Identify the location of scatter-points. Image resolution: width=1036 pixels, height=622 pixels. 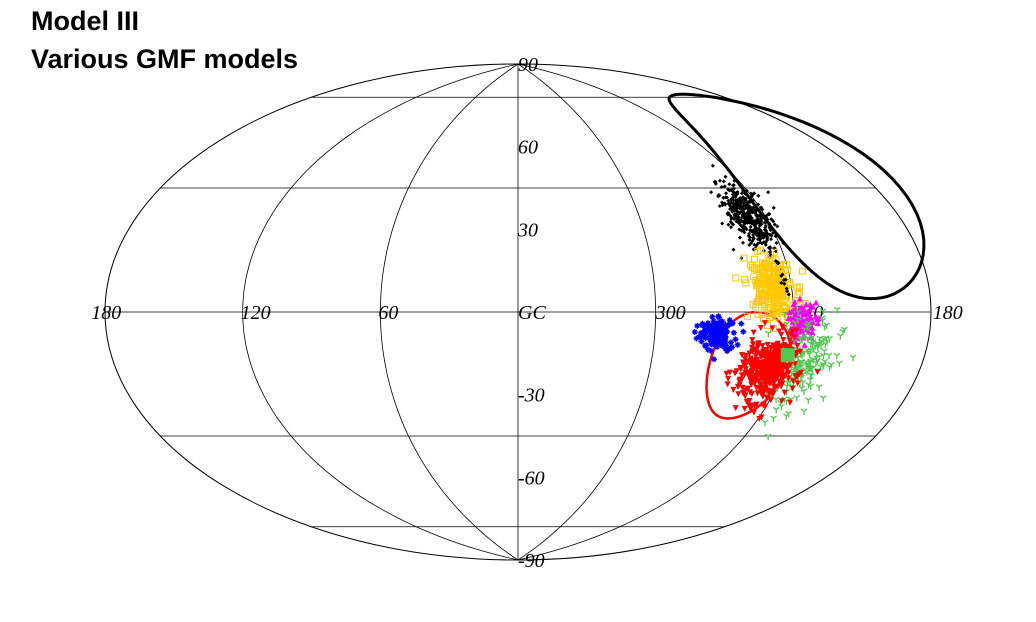
(774, 302).